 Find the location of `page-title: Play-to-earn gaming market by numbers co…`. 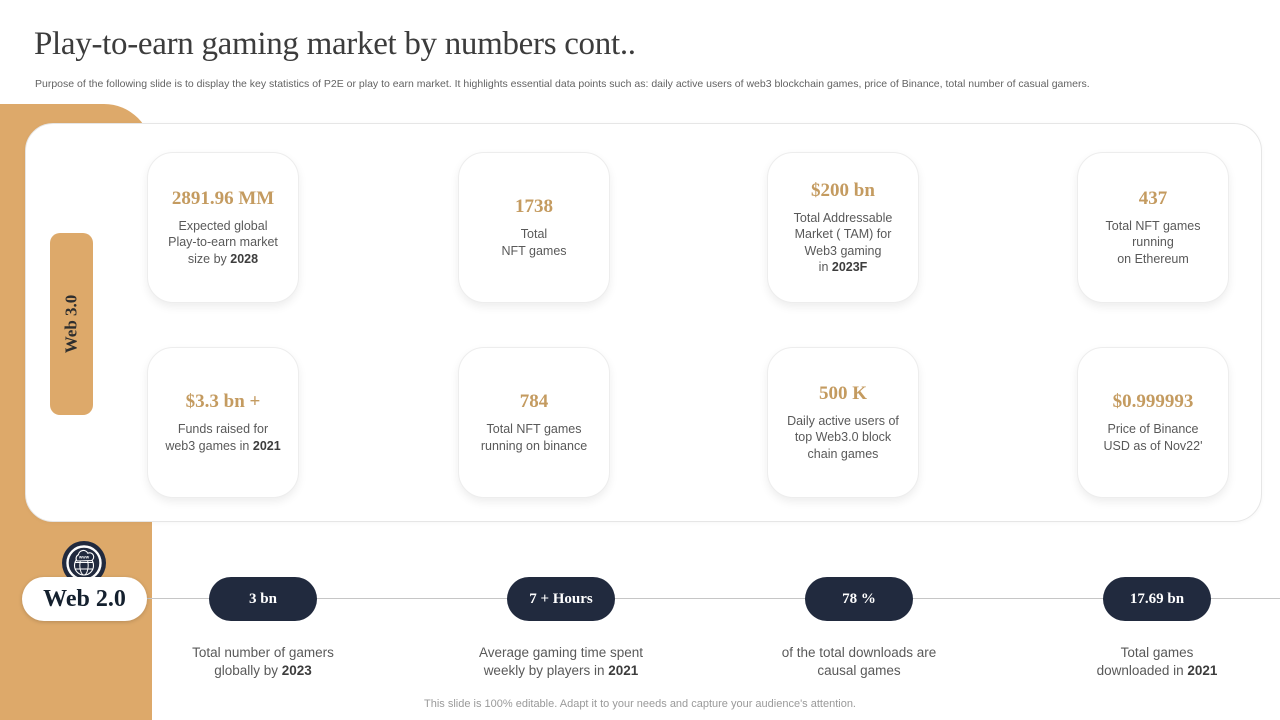

page-title: Play-to-earn gaming market by numbers co… is located at coordinates (335, 44).